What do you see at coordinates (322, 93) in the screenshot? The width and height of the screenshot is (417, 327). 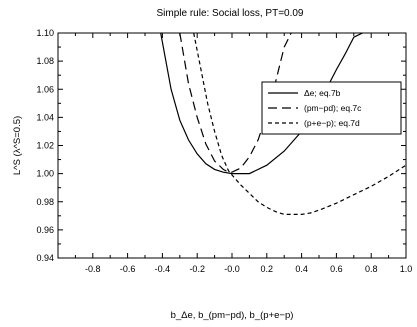 I see `legend-label-1: Δe; eq.7b` at bounding box center [322, 93].